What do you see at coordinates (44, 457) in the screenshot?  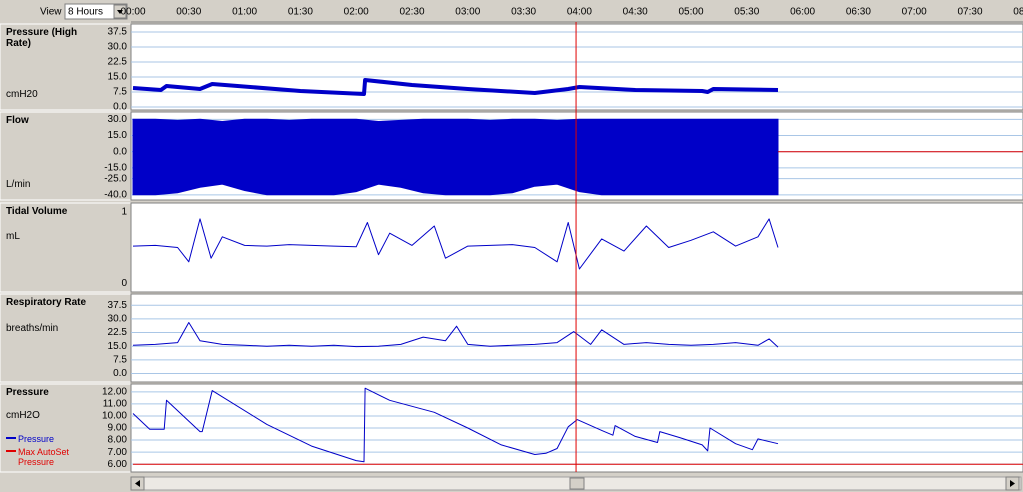 I see `legend-label: Max AutoSet Pressure` at bounding box center [44, 457].